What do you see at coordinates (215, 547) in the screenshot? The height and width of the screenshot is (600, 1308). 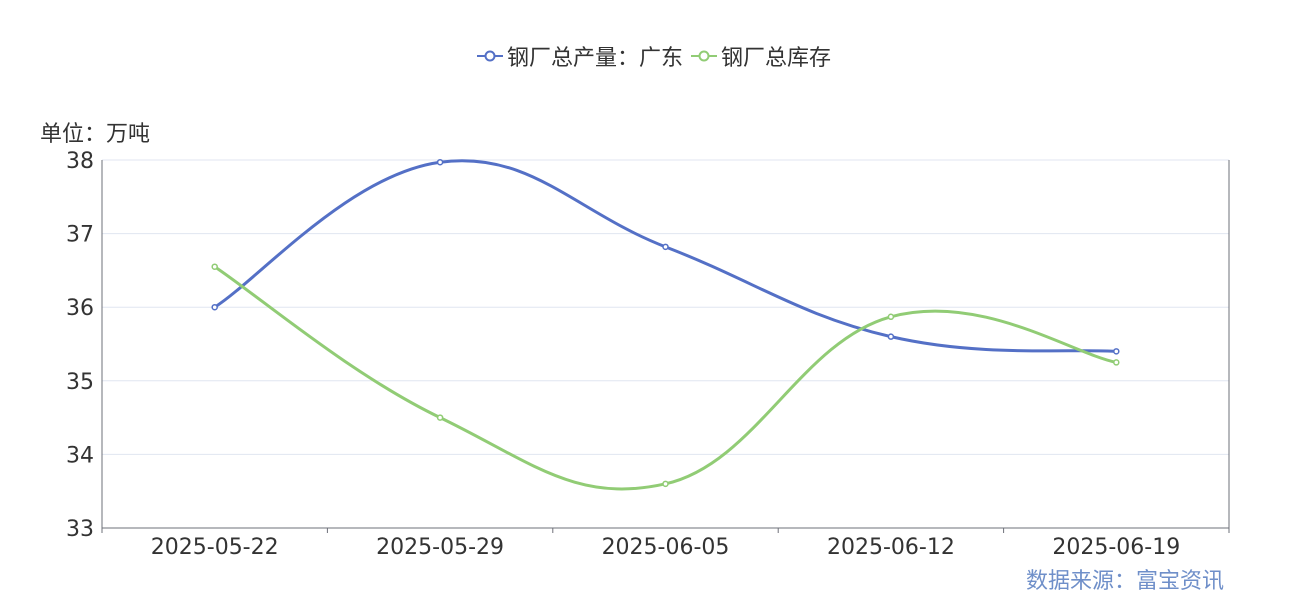 I see `x-tick-label: 2025-05-22` at bounding box center [215, 547].